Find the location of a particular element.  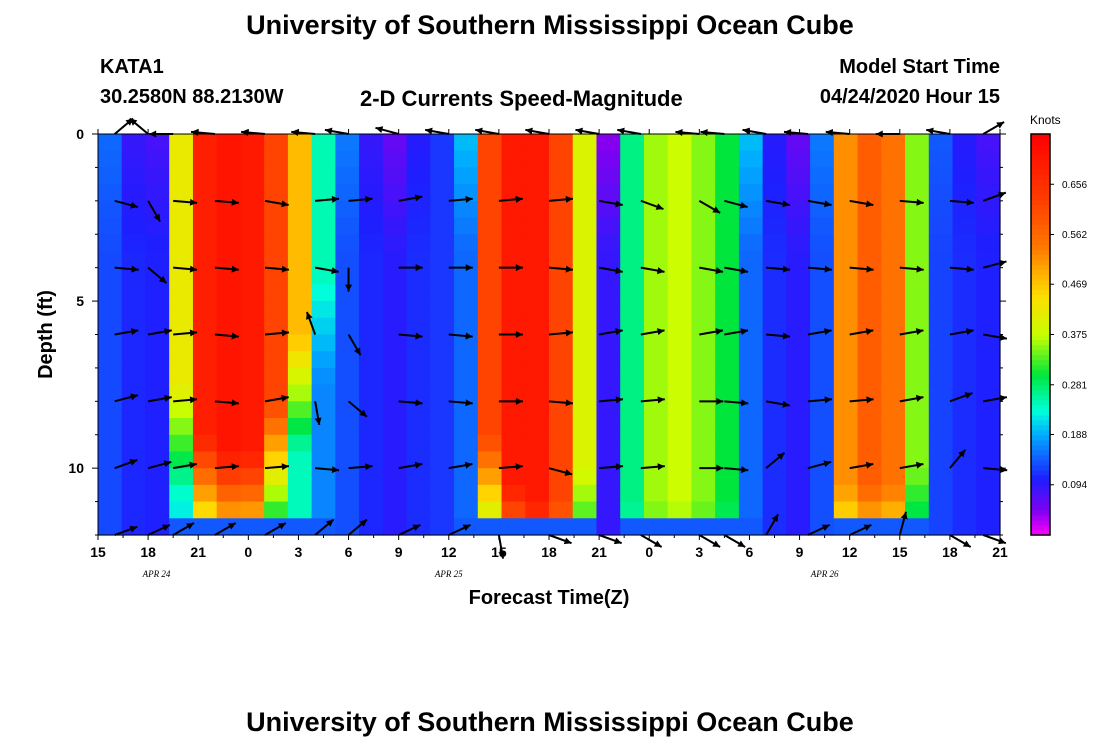

model-start-label: Model Start Time is located at coordinates (919, 67).